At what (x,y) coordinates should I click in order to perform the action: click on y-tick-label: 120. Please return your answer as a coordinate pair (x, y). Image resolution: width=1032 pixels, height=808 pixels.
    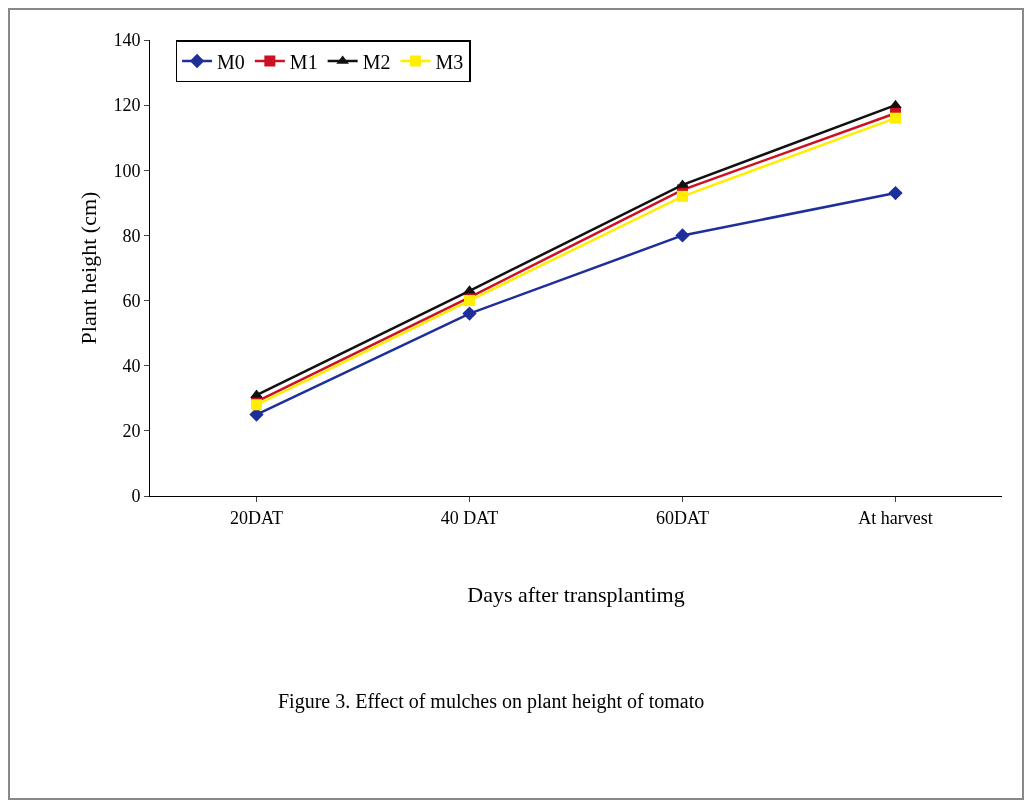
    Looking at the image, I should click on (127, 105).